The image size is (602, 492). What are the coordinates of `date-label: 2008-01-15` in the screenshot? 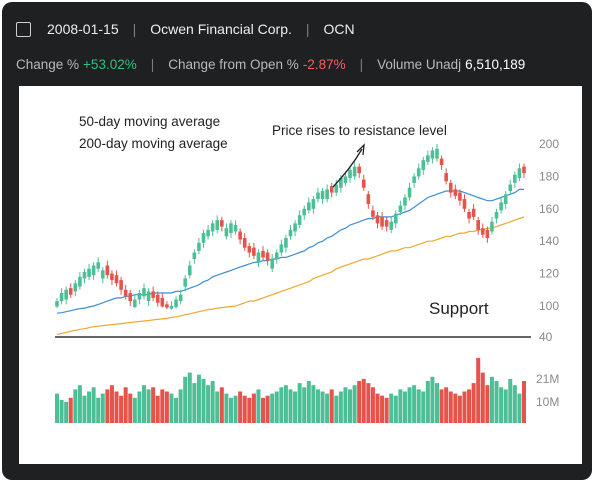 It's located at (83, 29).